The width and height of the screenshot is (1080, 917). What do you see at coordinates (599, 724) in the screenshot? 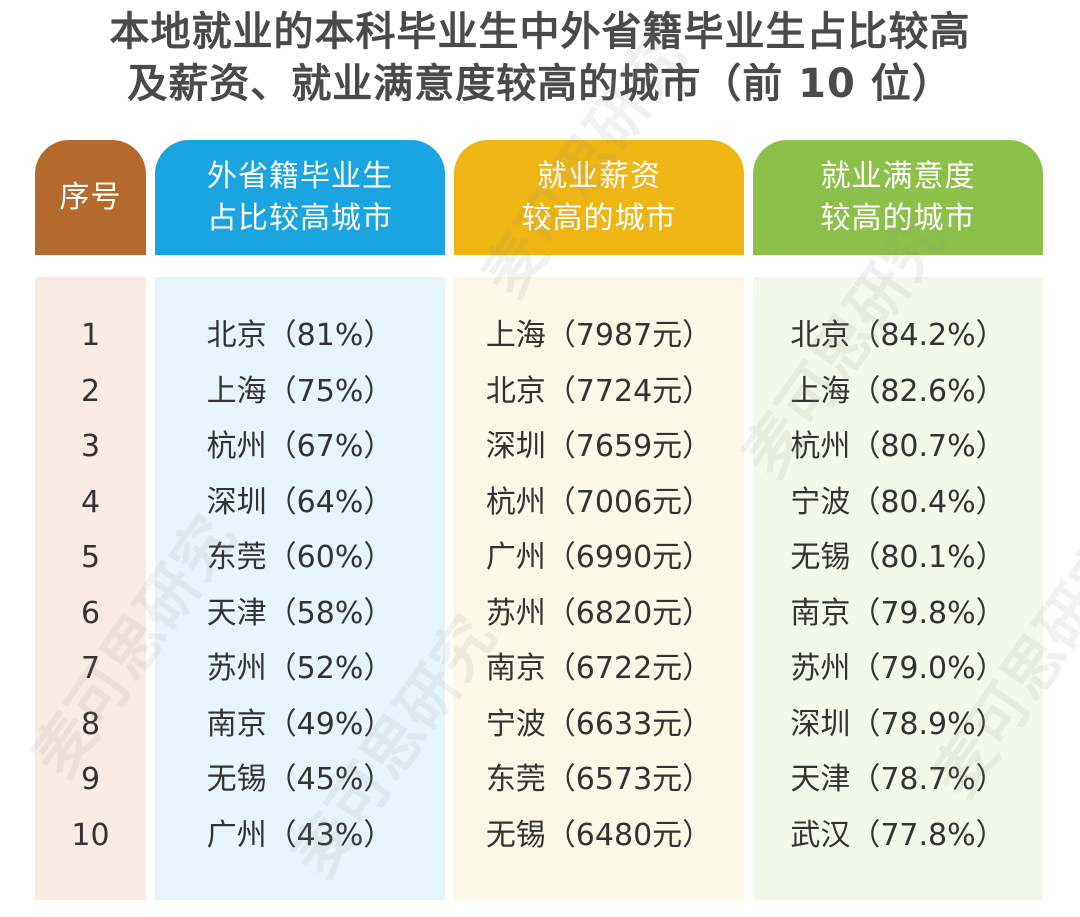
I see `cell-salary: 宁波（6633元）` at bounding box center [599, 724].